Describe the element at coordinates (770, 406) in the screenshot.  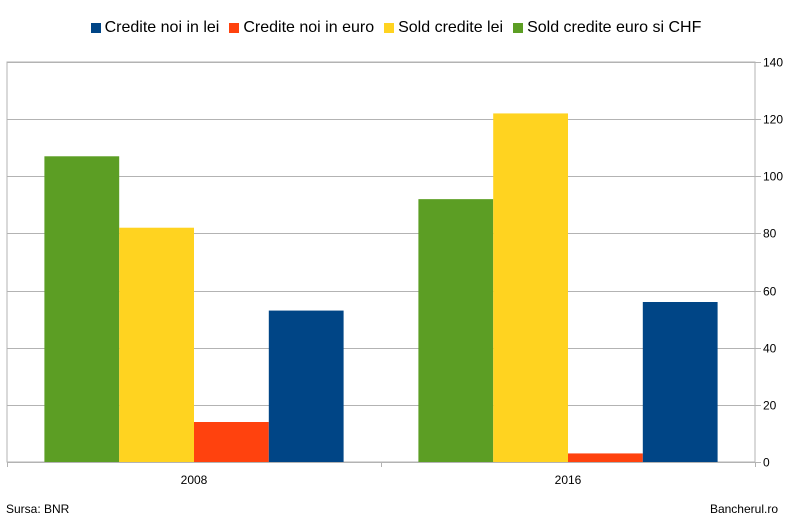
I see `y-tick-label: 20` at that location.